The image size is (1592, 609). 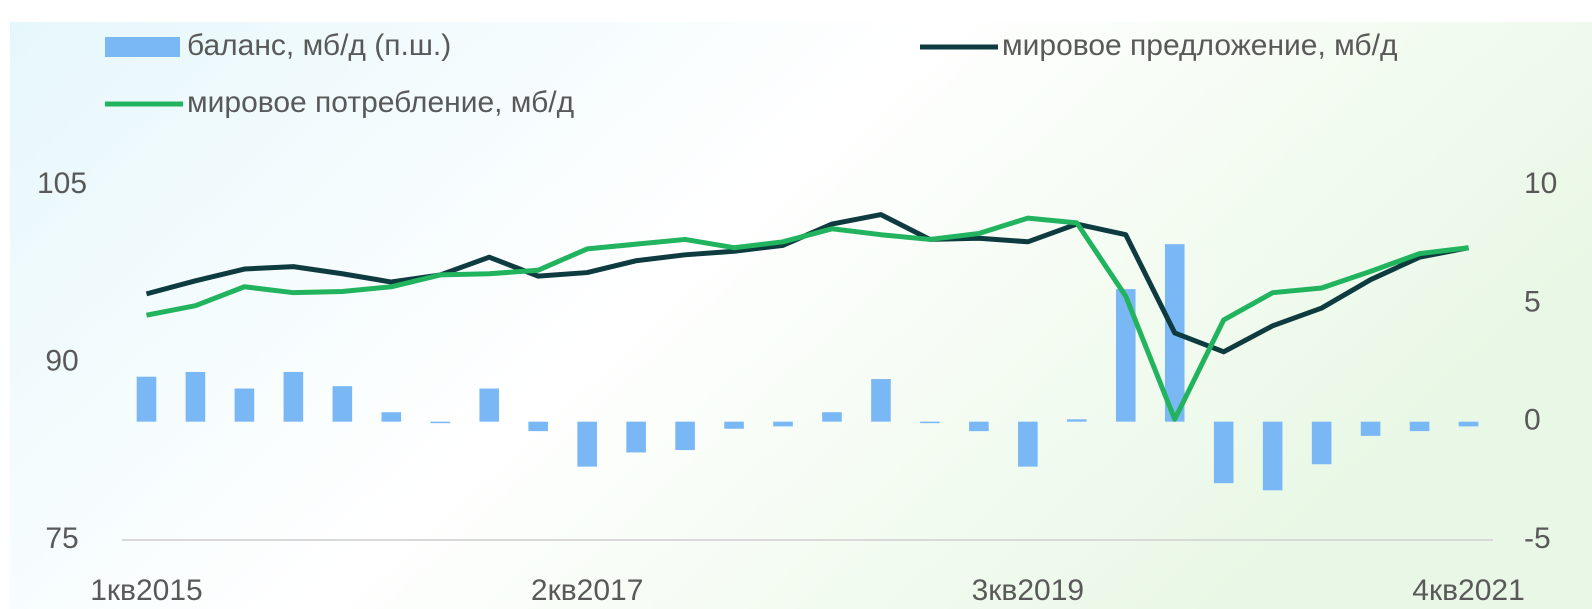 I want to click on x-tick-label: 3кв2019, so click(x=1028, y=590).